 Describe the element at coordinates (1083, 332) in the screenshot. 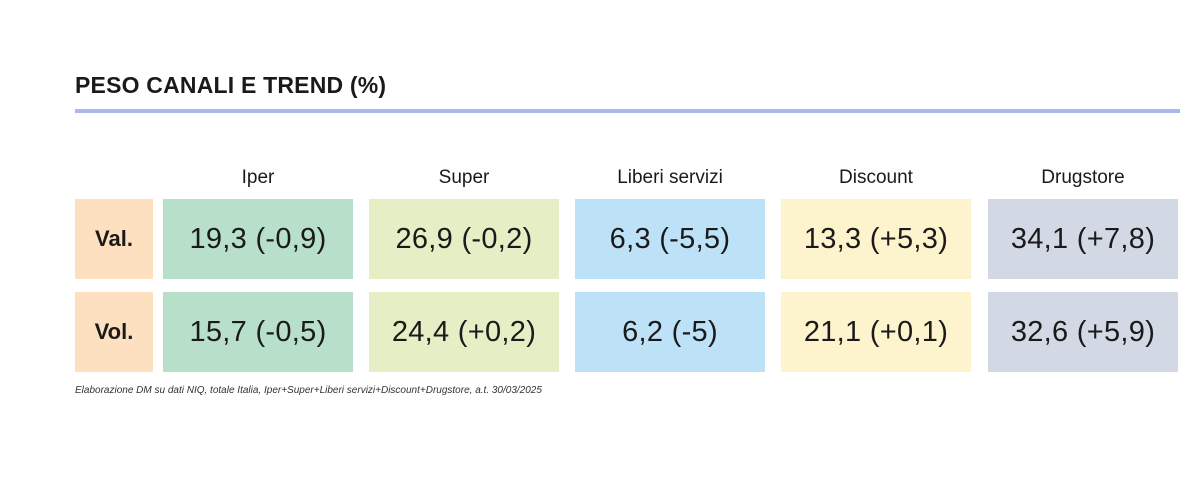

I see `value-cell: 32,6 (+5,9)` at that location.